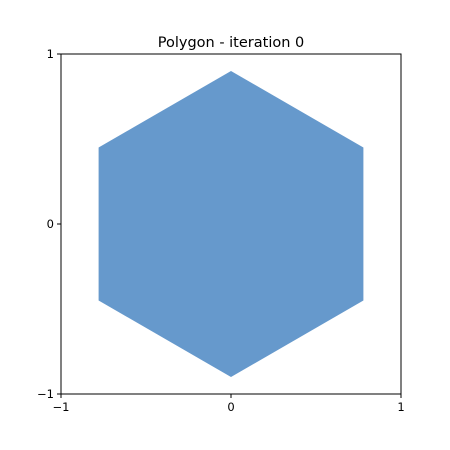 Image resolution: width=450 pixels, height=450 pixels. Describe the element at coordinates (61, 407) in the screenshot. I see `x-tick-label: −1` at that location.